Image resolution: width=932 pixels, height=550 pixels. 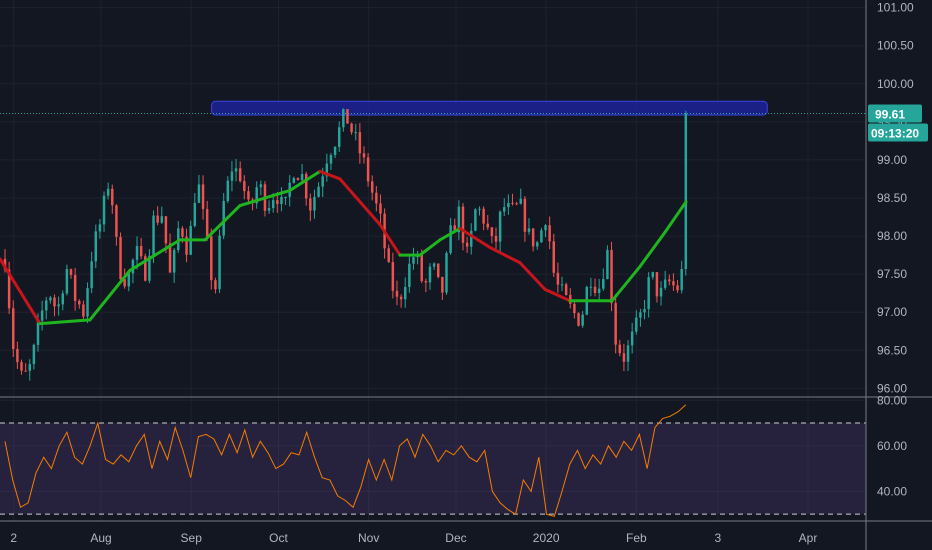 What do you see at coordinates (892, 312) in the screenshot?
I see `y-tick-label: 97.00` at bounding box center [892, 312].